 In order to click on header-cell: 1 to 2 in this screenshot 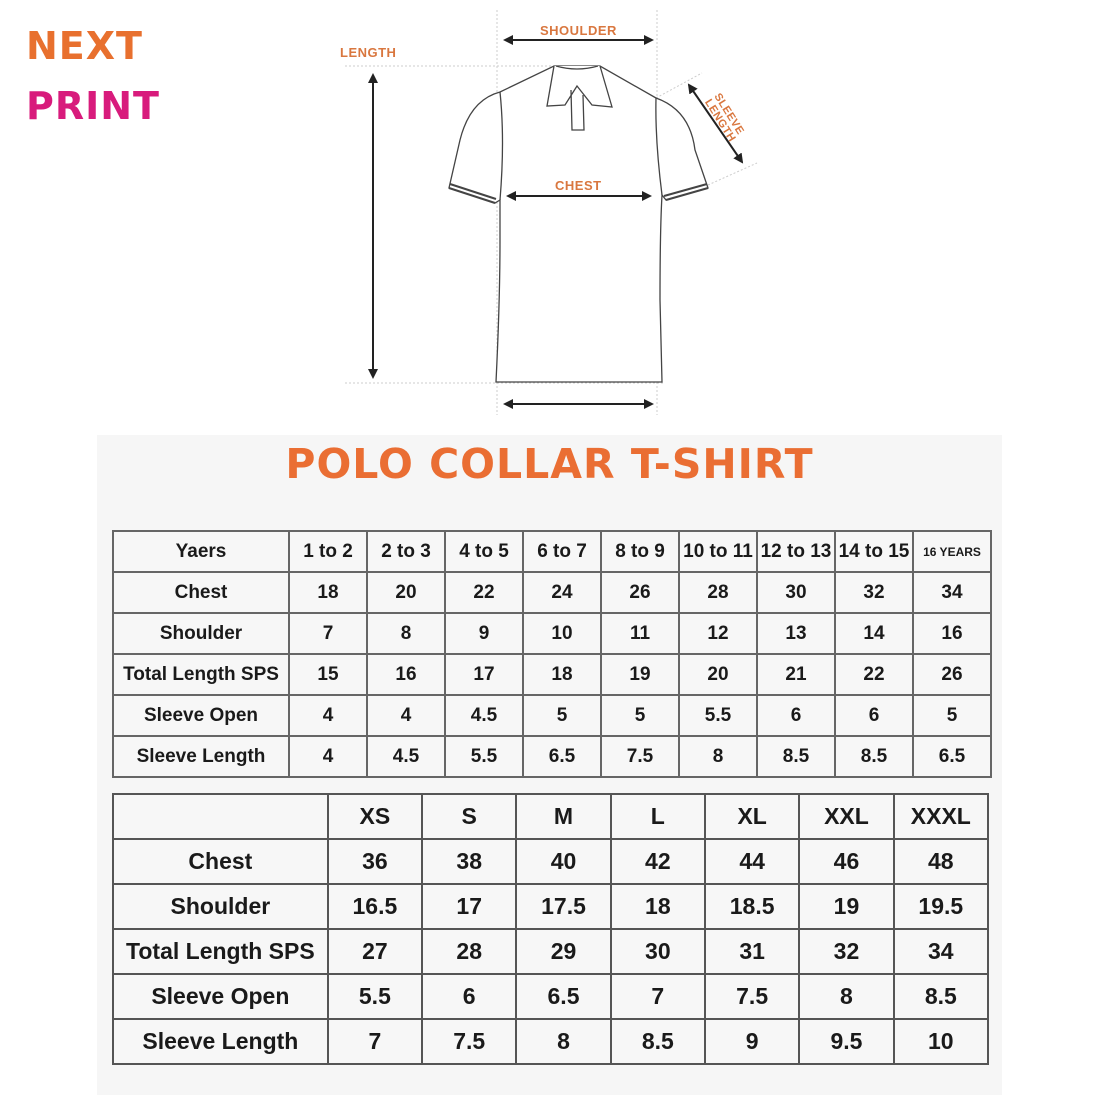, I will do `click(328, 551)`.